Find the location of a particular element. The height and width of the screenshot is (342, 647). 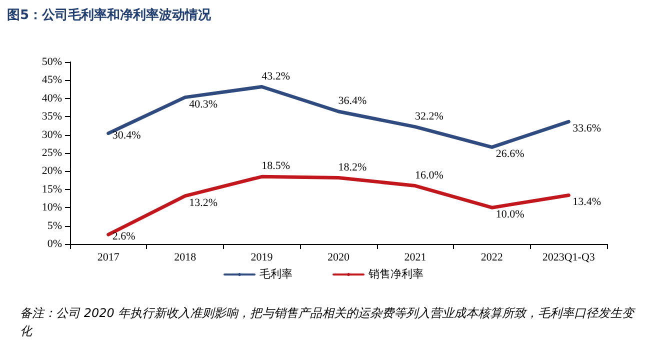

data-label: 36.4% is located at coordinates (352, 101).